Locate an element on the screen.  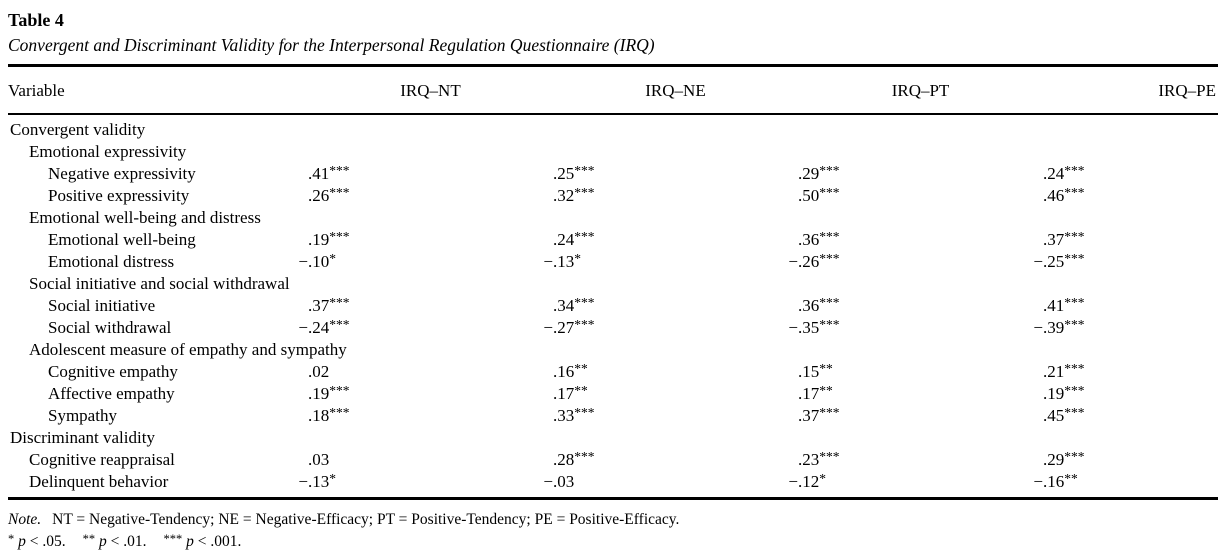
row-label: Cognitive reappraisal is located at coordinates (102, 459).